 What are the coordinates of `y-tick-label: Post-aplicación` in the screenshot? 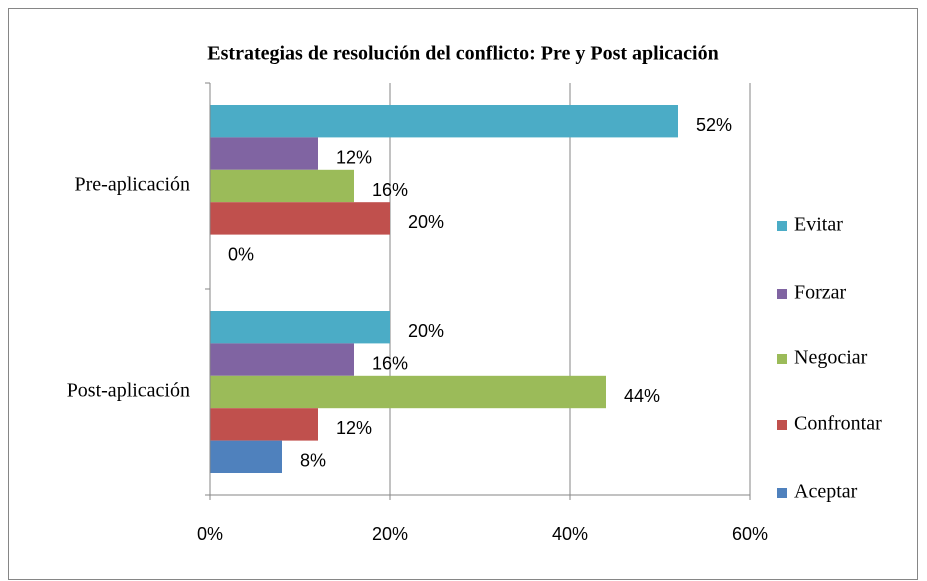 It's located at (128, 391).